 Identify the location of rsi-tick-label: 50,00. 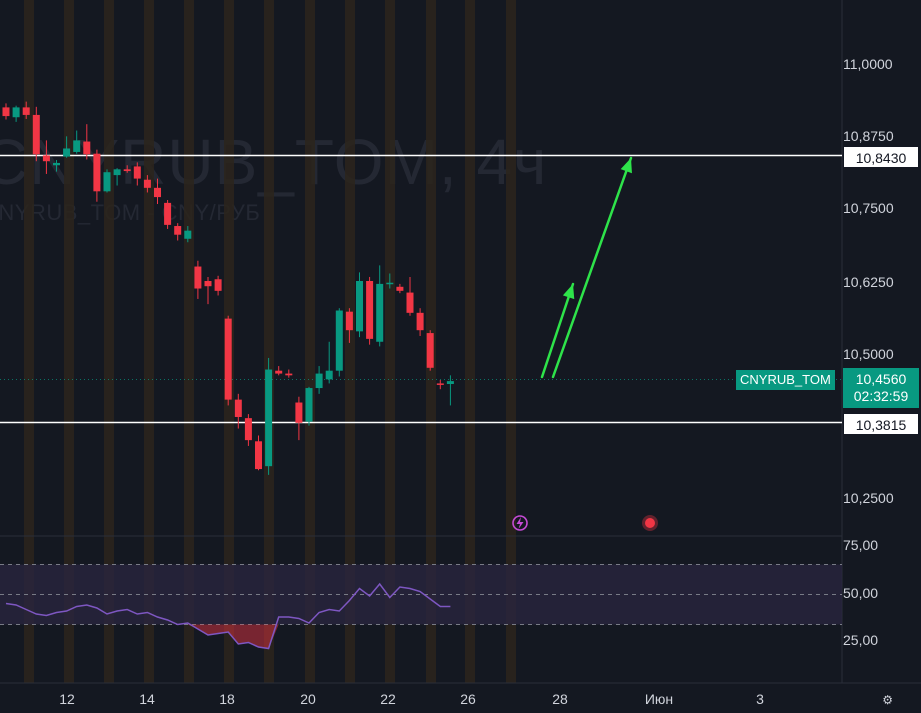
(861, 593).